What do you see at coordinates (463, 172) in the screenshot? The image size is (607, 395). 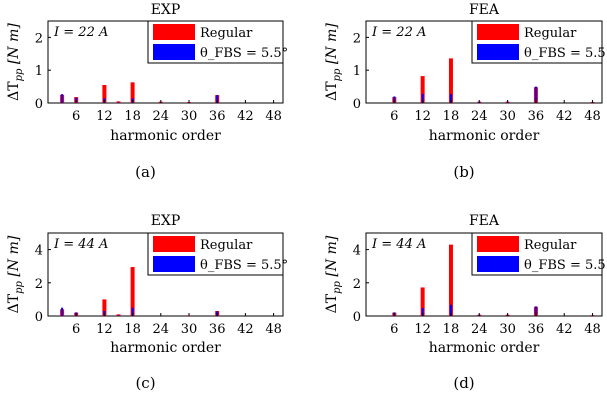 I see `subfigure-caption: (b)` at bounding box center [463, 172].